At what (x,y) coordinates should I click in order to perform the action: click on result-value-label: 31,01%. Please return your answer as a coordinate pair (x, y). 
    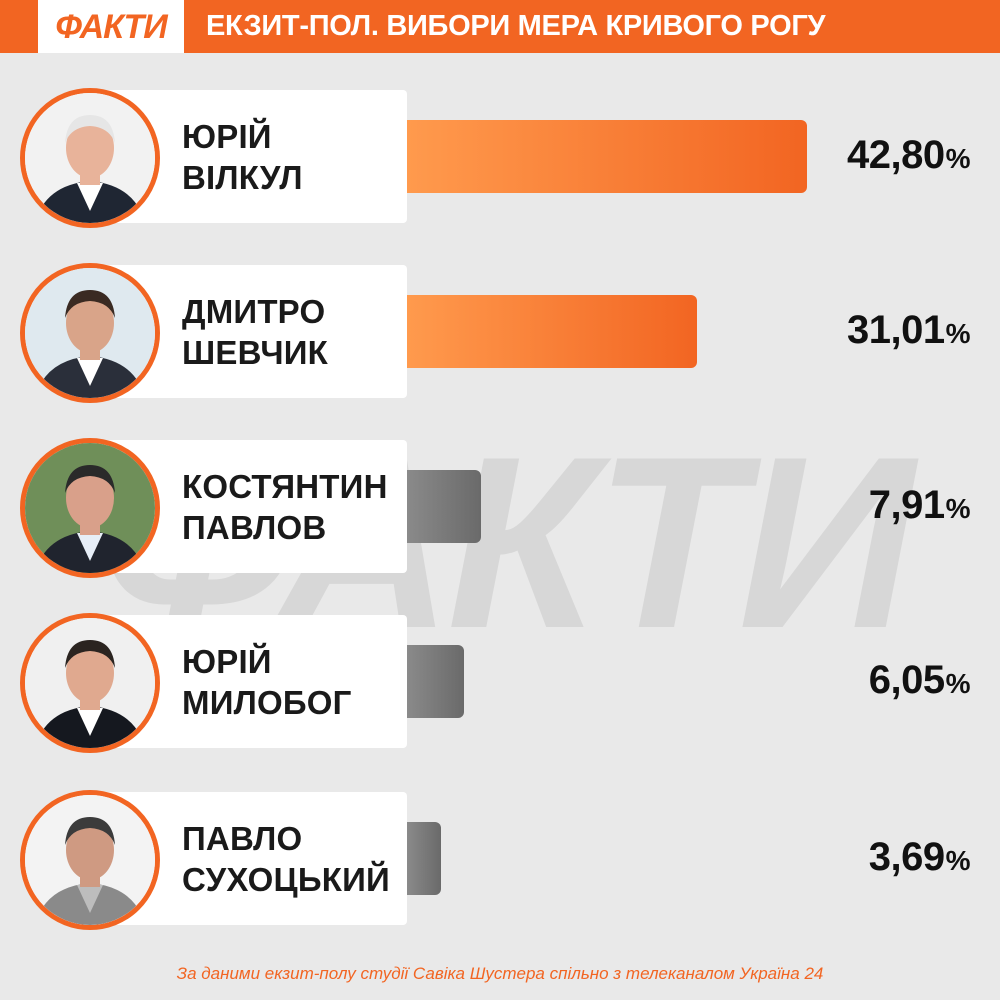
    Looking at the image, I should click on (908, 330).